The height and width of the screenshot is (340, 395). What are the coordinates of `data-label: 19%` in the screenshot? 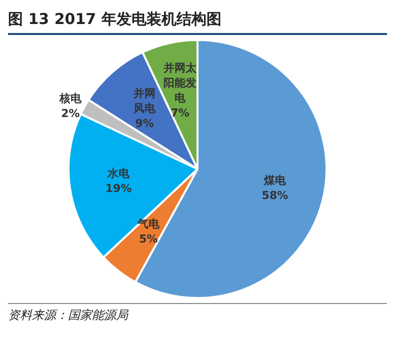 It's located at (118, 188).